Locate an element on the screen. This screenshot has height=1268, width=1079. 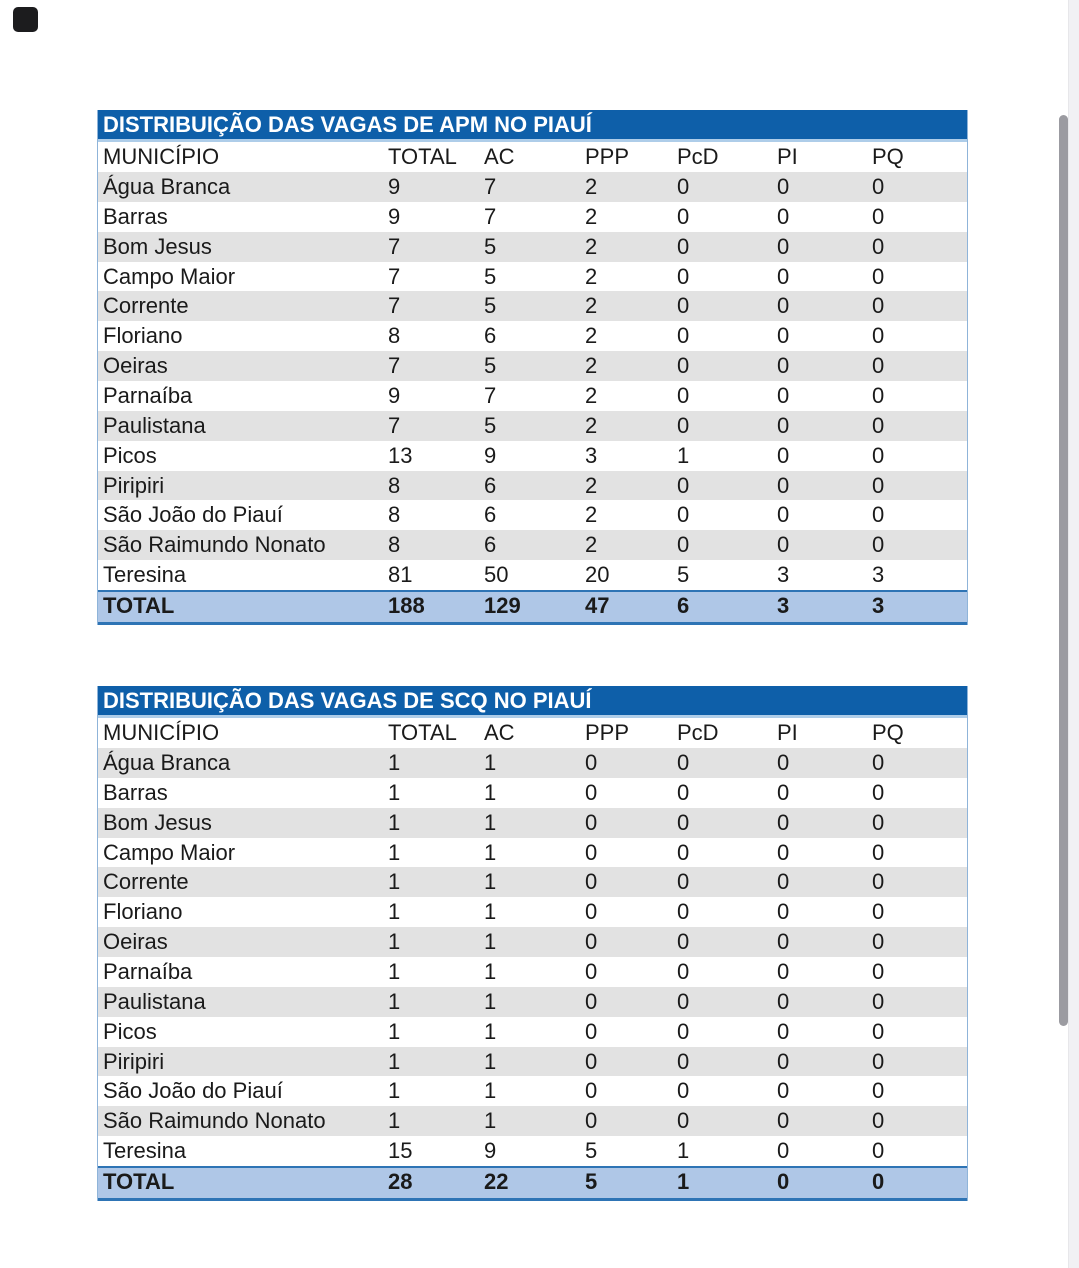
municipality-cell: Água Branca is located at coordinates (167, 762).